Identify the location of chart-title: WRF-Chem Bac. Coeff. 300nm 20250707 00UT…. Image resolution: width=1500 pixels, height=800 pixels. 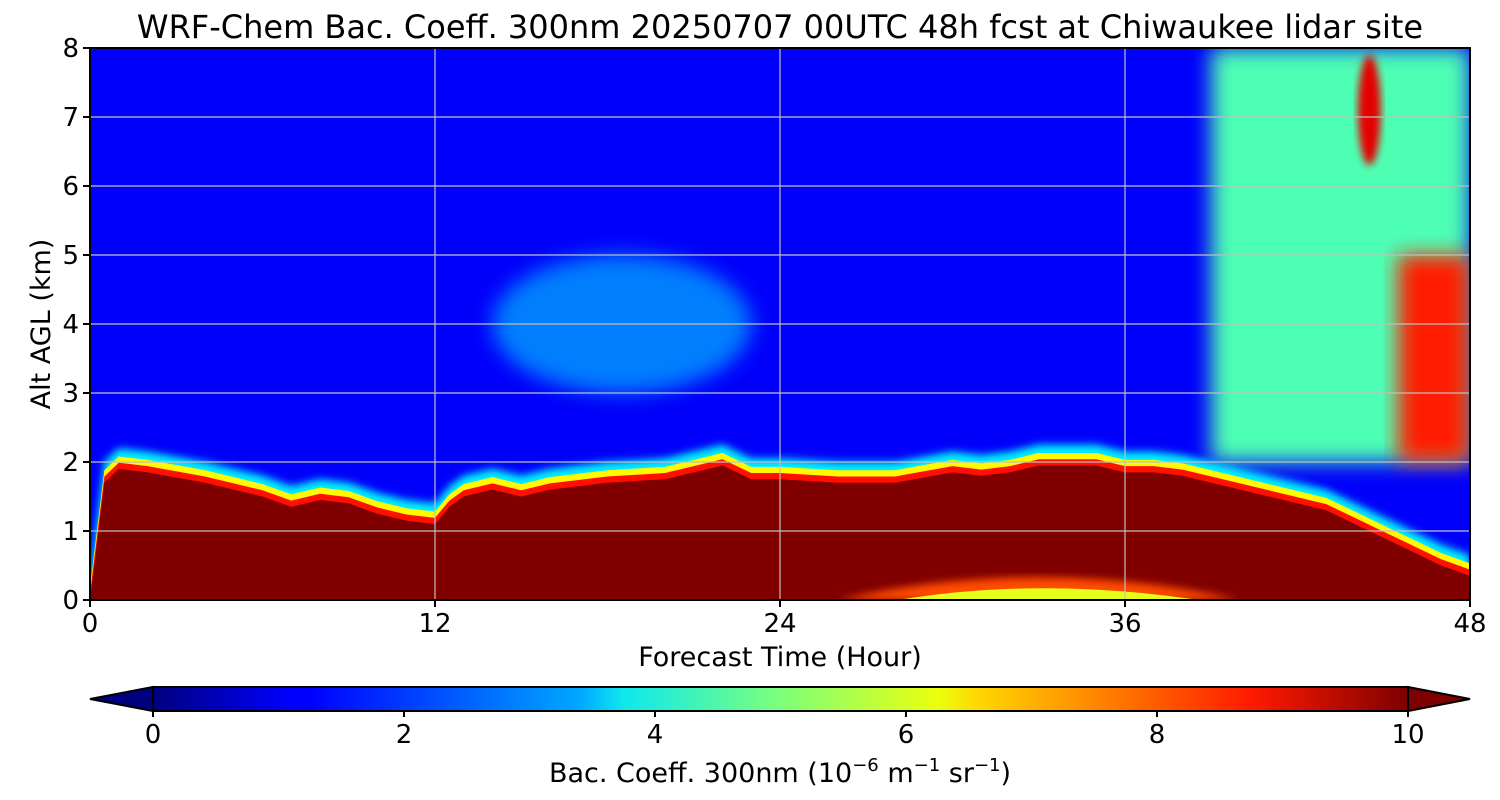
(780, 27).